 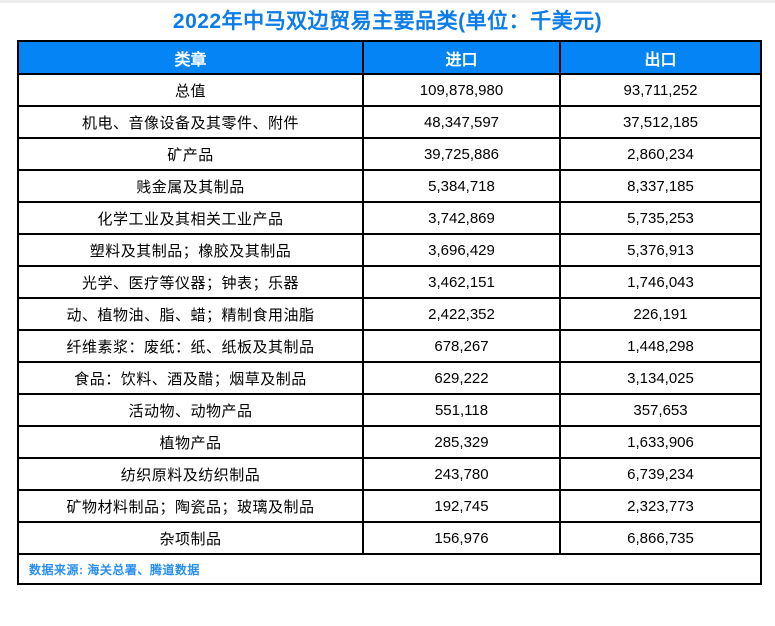 I want to click on table-row: 机电、音像设备及其零件、附件 48,347,597 37,512,185, so click(x=389, y=122).